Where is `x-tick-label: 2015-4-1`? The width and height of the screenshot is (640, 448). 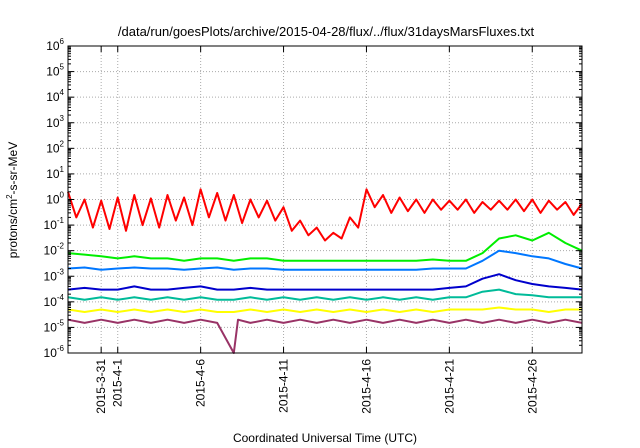 x-tick-label: 2015-4-1 is located at coordinates (118, 383).